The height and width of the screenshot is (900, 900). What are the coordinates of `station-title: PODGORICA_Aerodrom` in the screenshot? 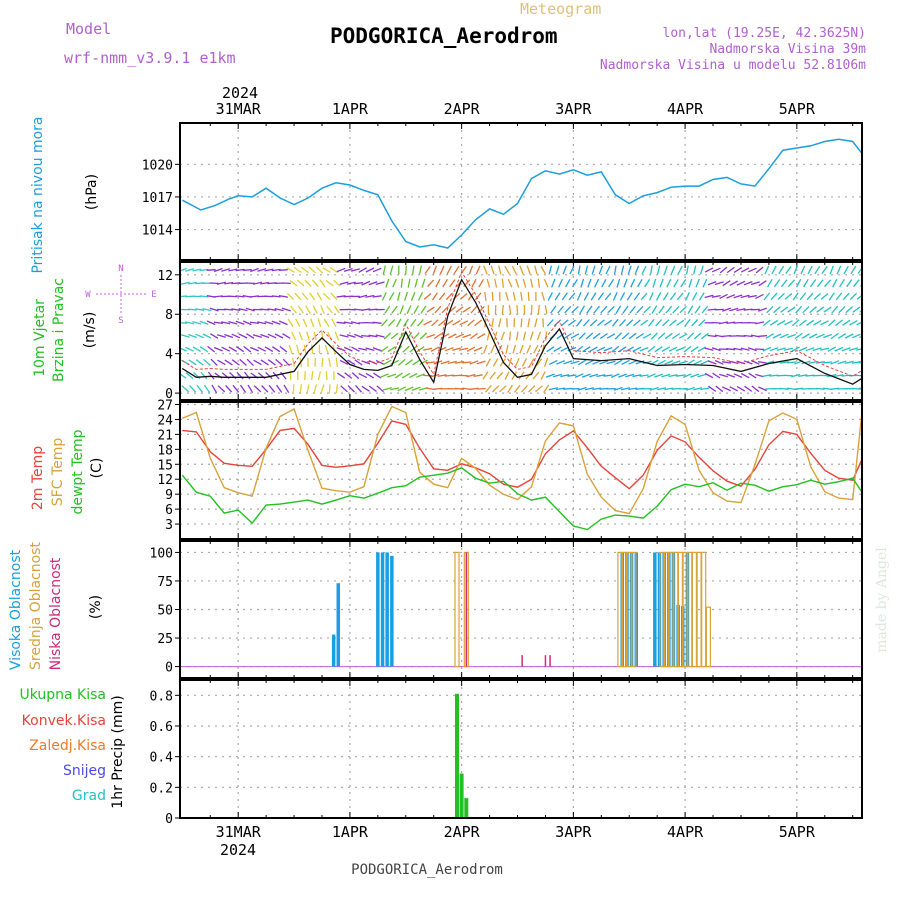 It's located at (444, 36).